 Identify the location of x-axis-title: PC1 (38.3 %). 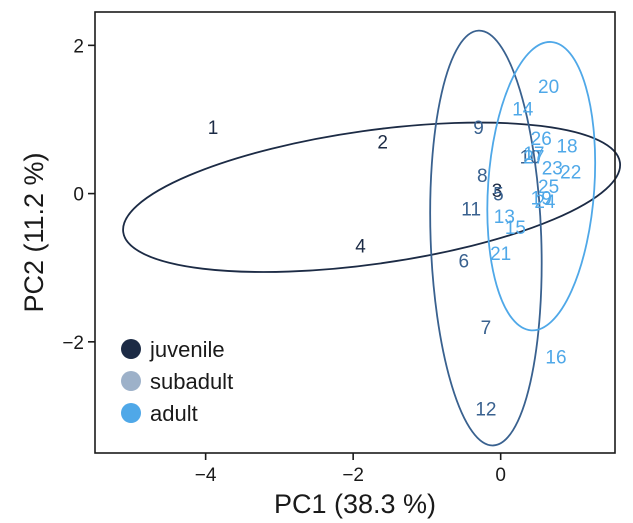
(355, 504).